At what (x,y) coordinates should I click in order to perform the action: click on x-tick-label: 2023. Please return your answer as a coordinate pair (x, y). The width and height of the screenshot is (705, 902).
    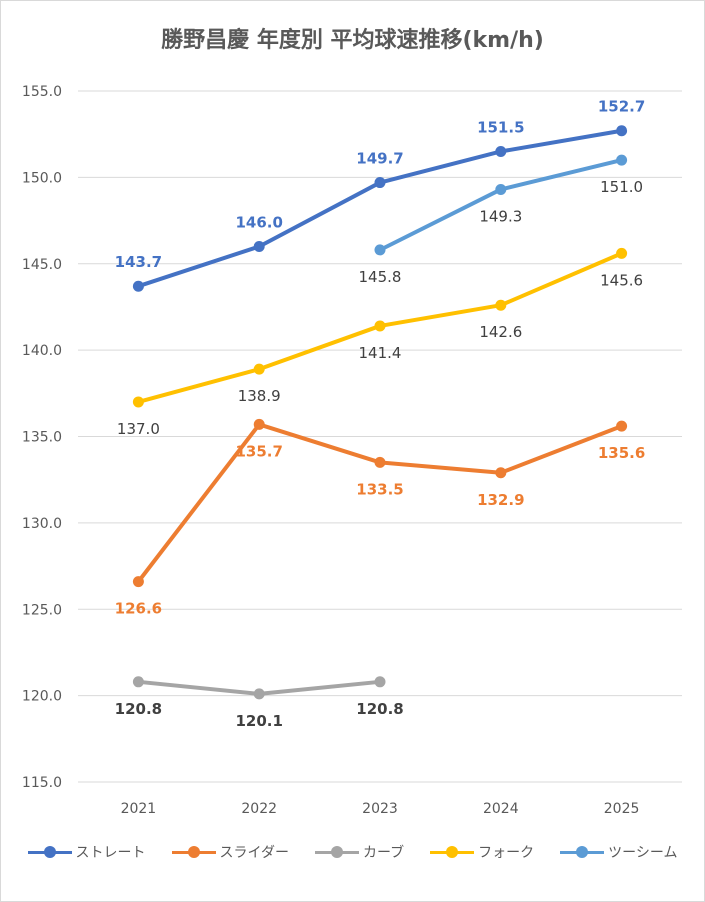
    Looking at the image, I should click on (380, 809).